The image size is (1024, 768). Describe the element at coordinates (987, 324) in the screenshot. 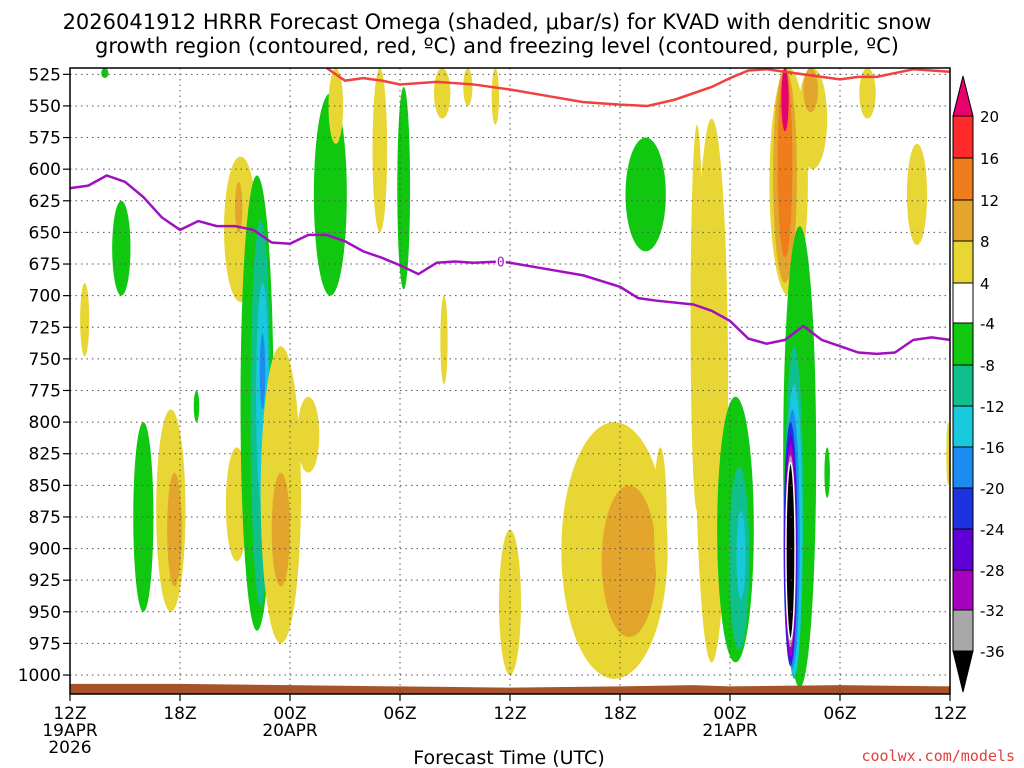

I see `colorbar-tick-label: -4` at that location.